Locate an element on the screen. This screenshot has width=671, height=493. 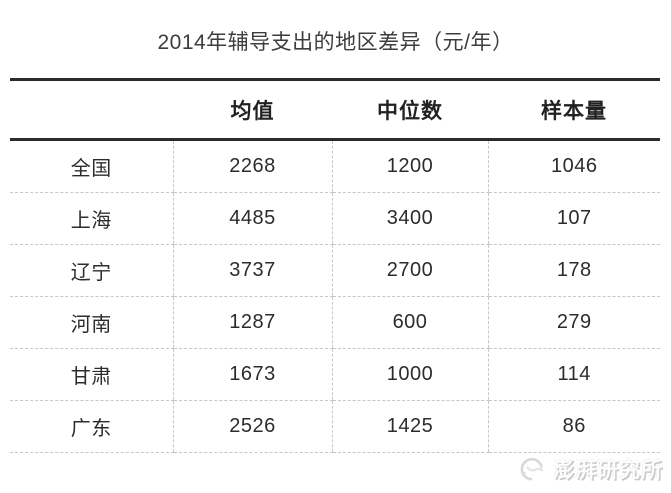
table-row: 辽宁 3737 2700 178 is located at coordinates (335, 270).